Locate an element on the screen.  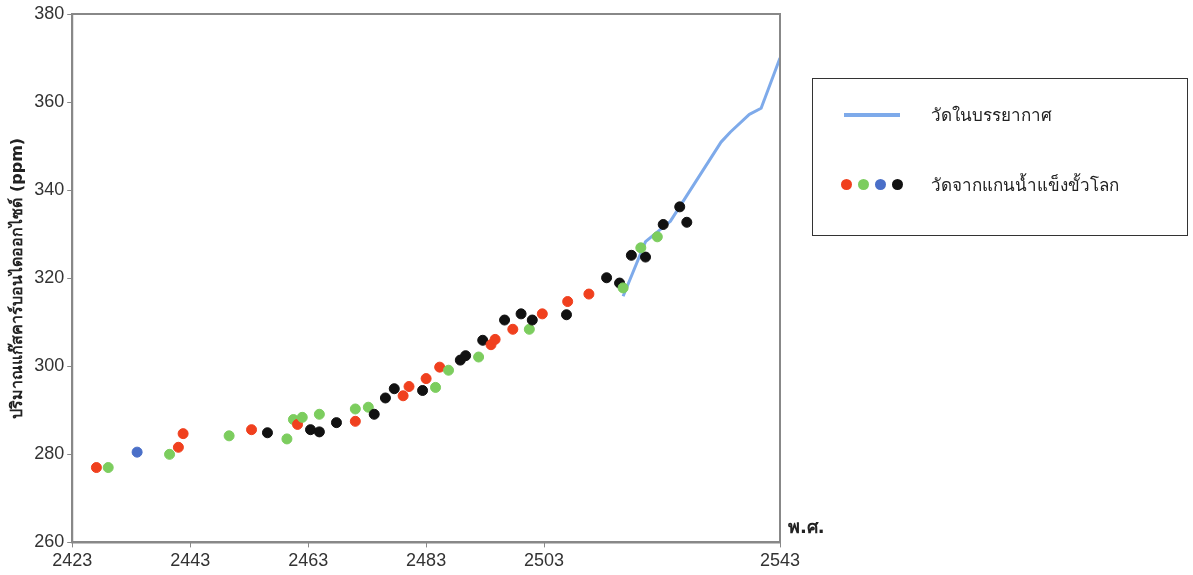
x-axis-title: พ.ศ. is located at coordinates (806, 527).